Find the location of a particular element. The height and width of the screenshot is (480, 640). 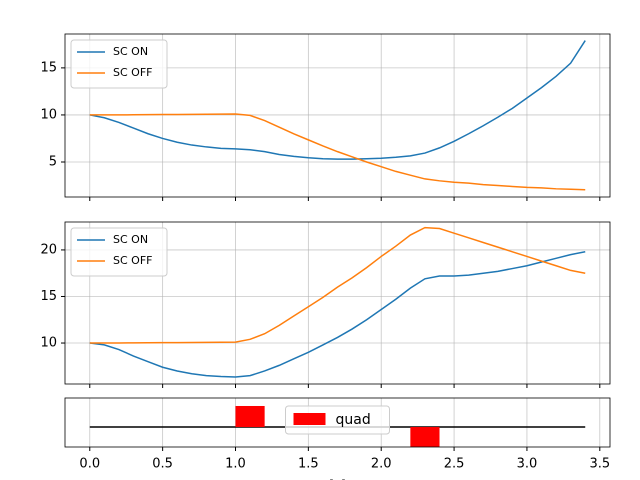

subplot: 0.0 0.5 1.0 1.5 2.0 2.5 3.0 3.5 quad [s] is located at coordinates (337, 438).